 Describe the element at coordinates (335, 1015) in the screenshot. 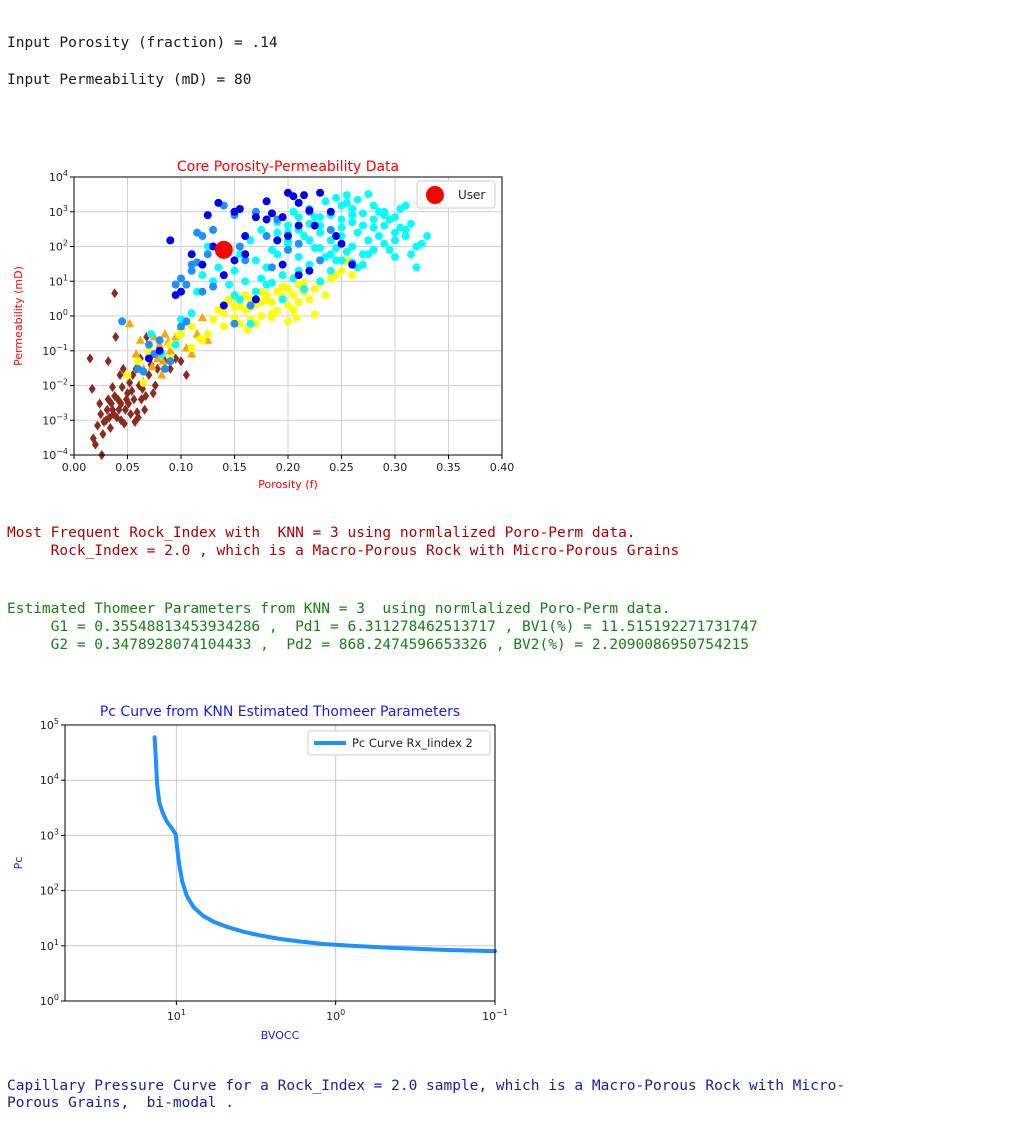

I see `x-tick-label: 100` at that location.